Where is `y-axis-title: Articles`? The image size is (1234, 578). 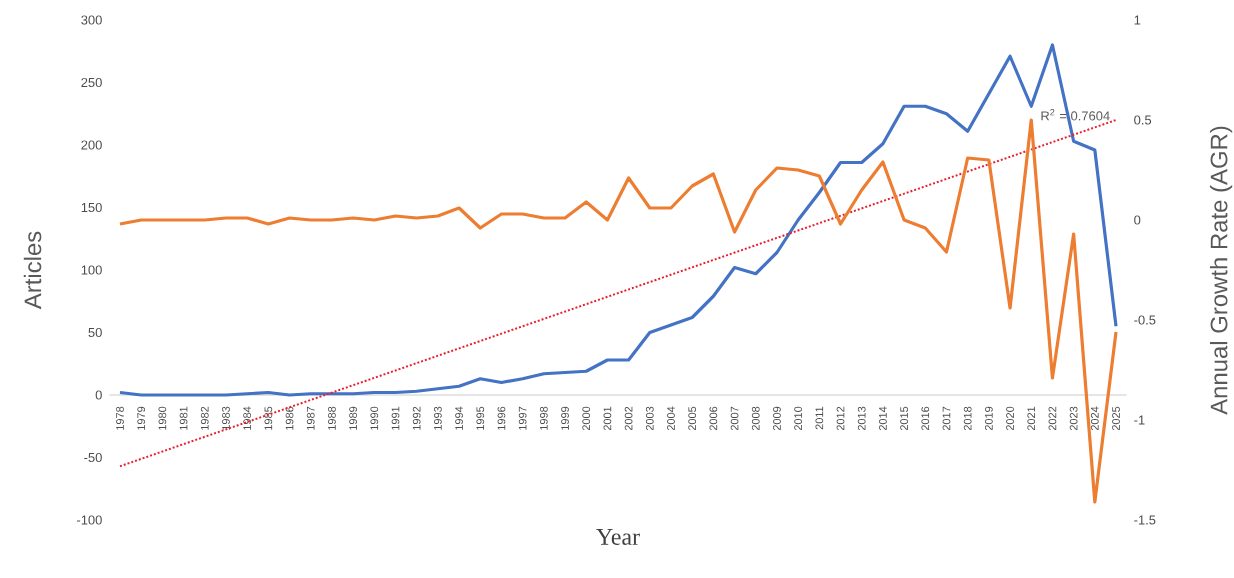
y-axis-title: Articles is located at coordinates (32, 270).